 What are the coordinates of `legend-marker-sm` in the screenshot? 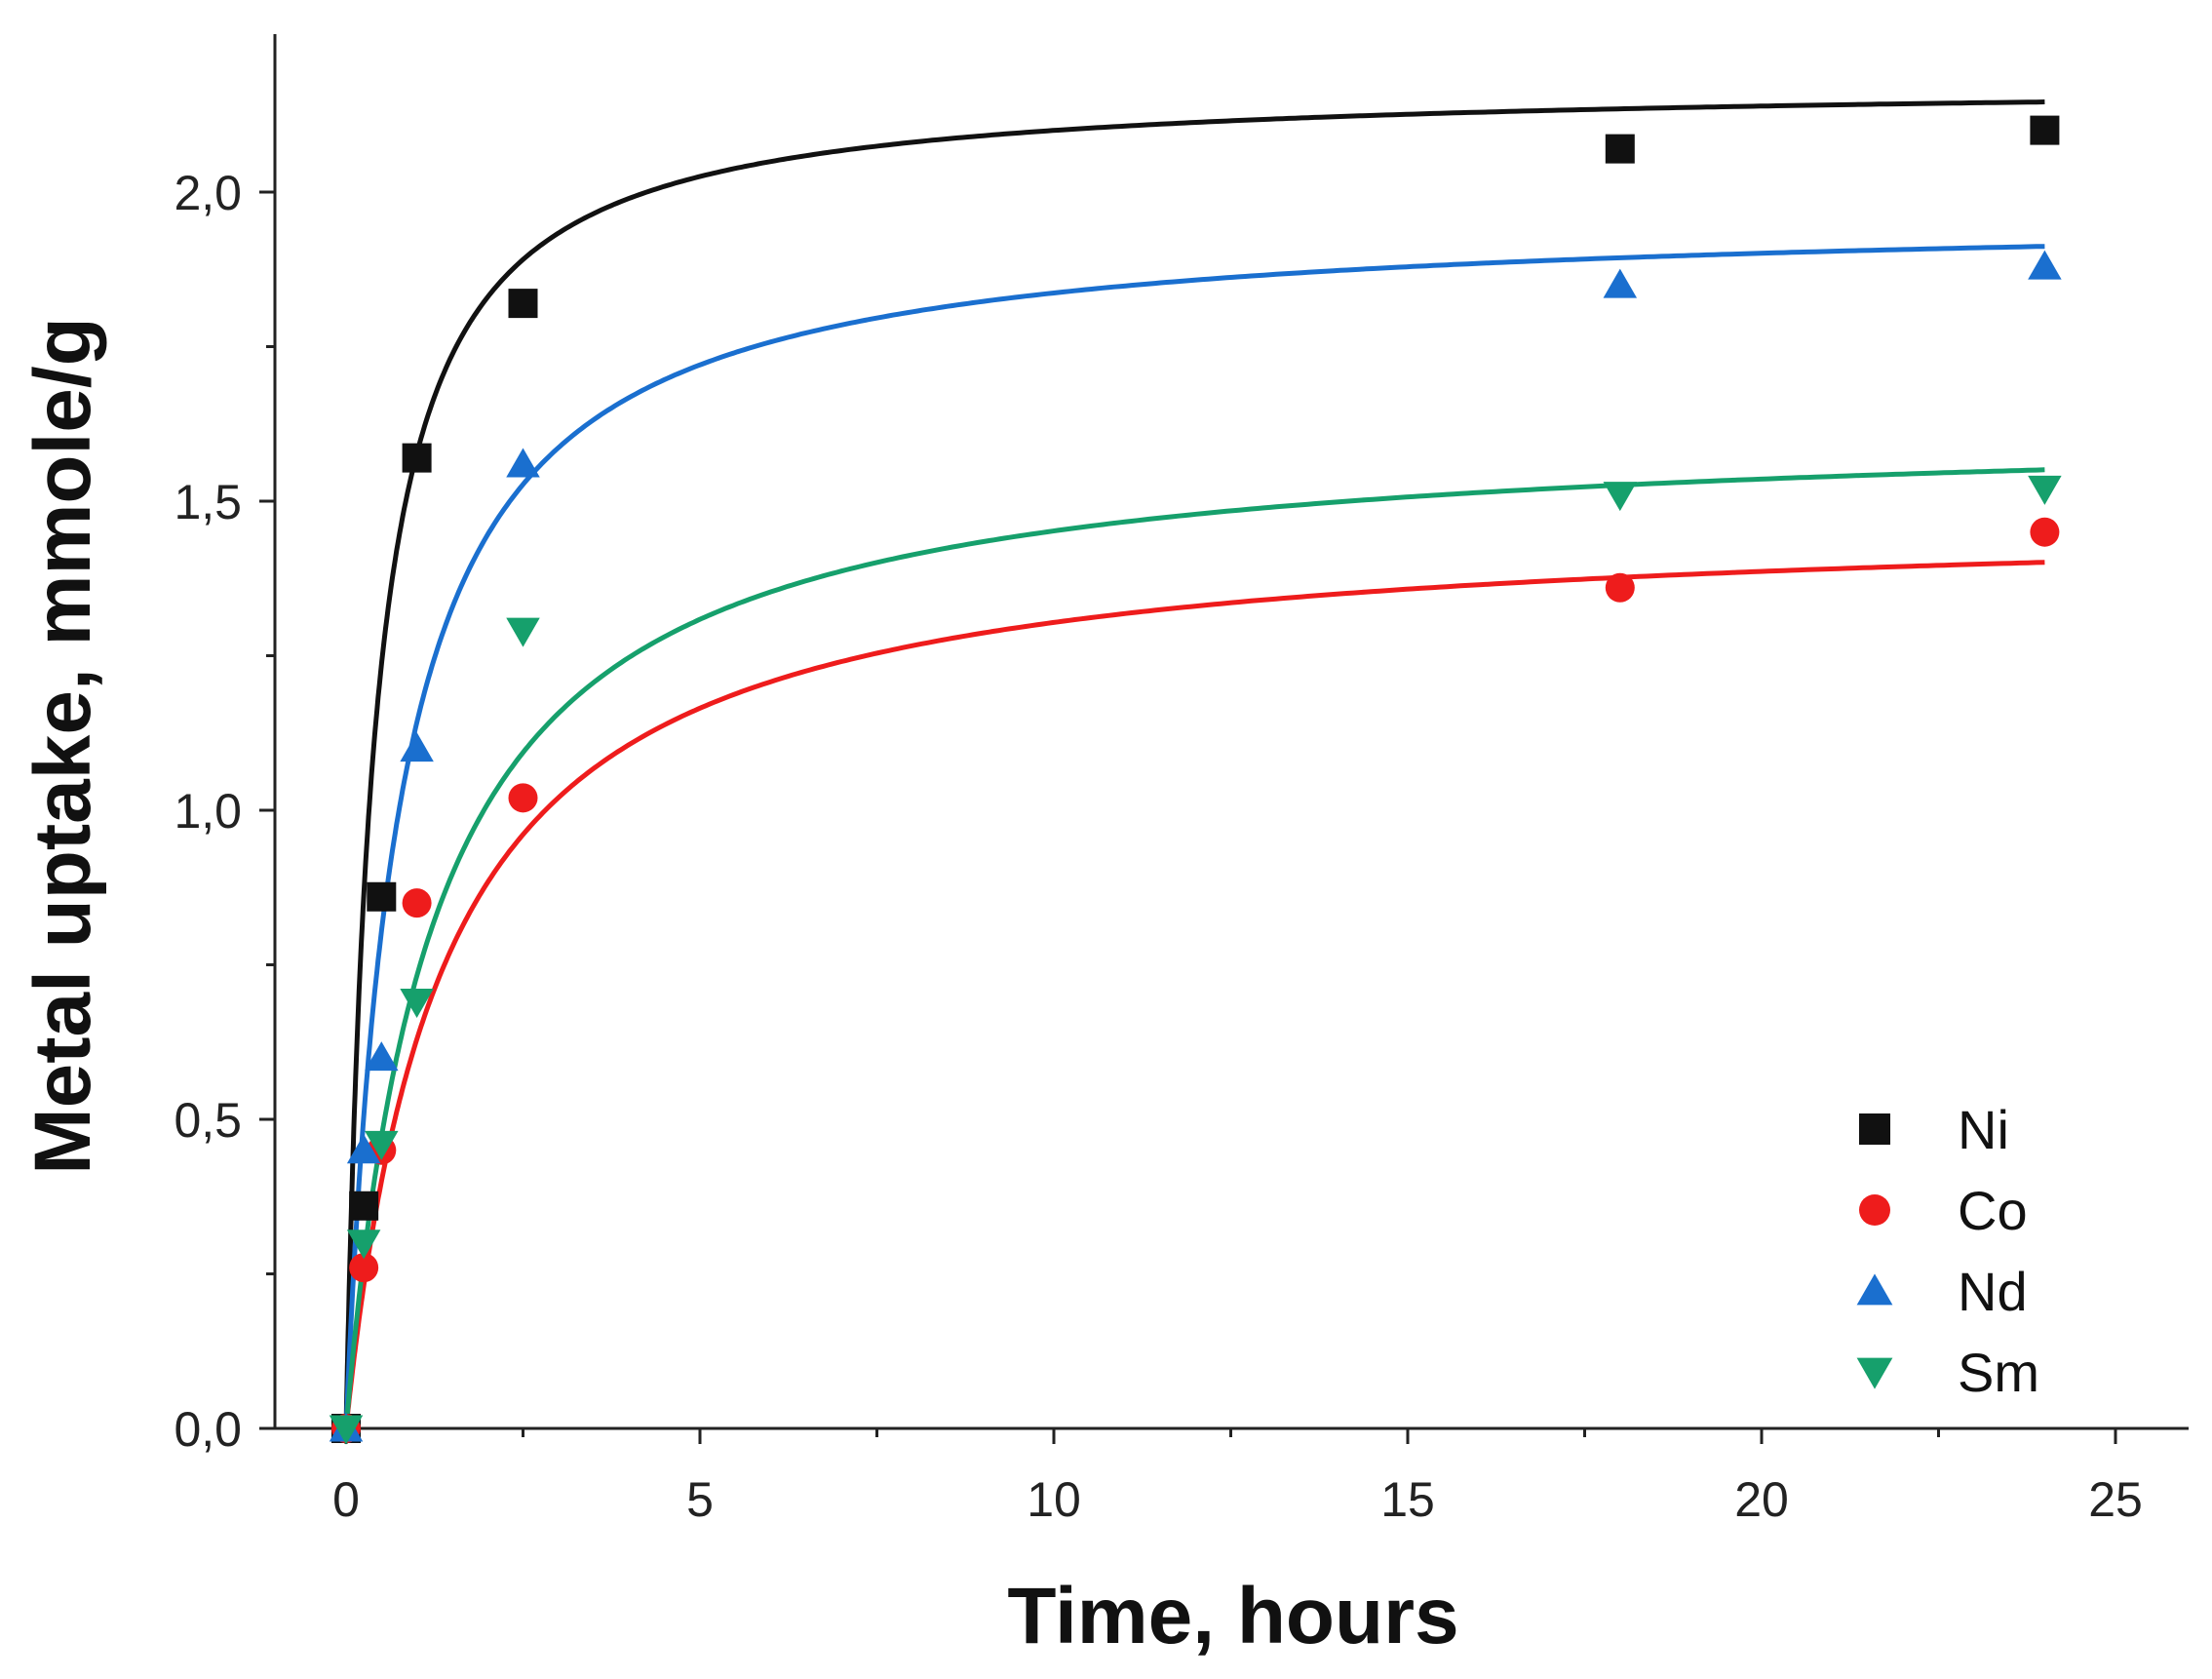 It's located at (1874, 1373).